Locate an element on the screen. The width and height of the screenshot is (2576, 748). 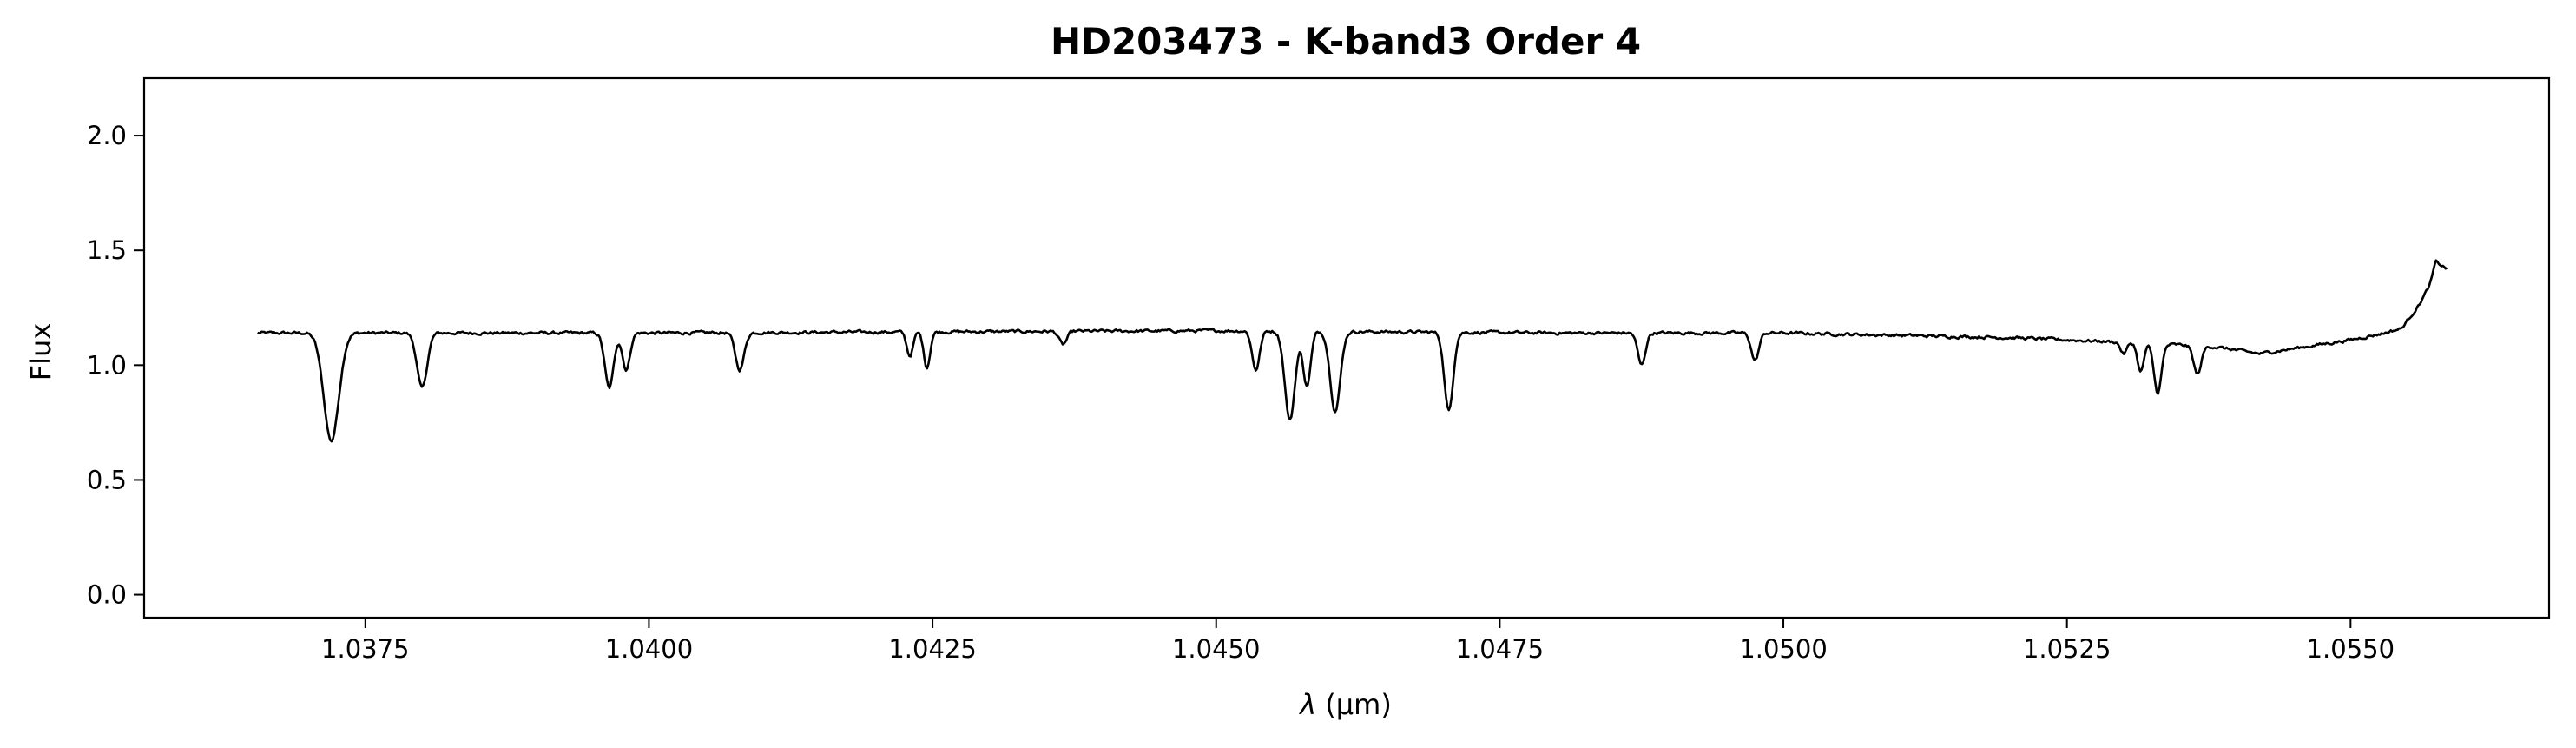
y-axis-ticks: 0.0 0.5 1.0 1.5 2.0 is located at coordinates (115, 365).